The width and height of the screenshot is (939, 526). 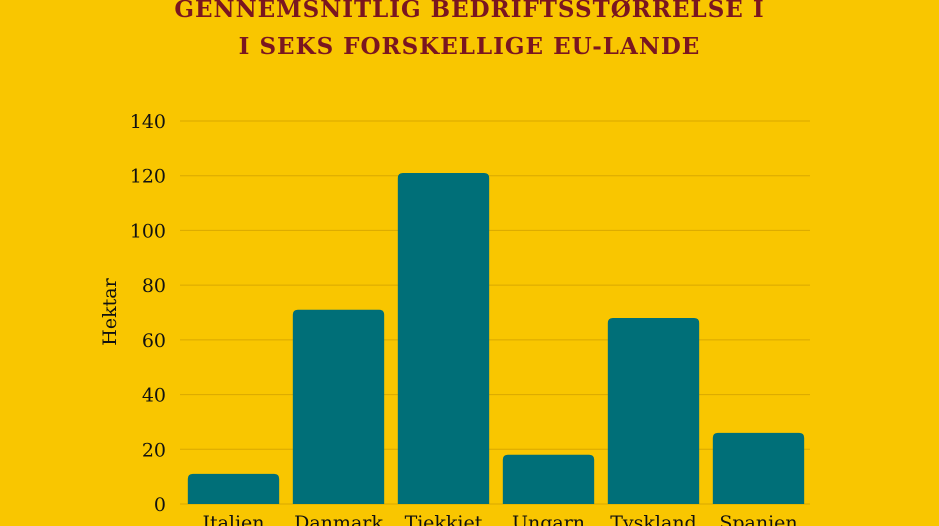 I want to click on x-tick-label: Danmark, so click(x=338, y=519).